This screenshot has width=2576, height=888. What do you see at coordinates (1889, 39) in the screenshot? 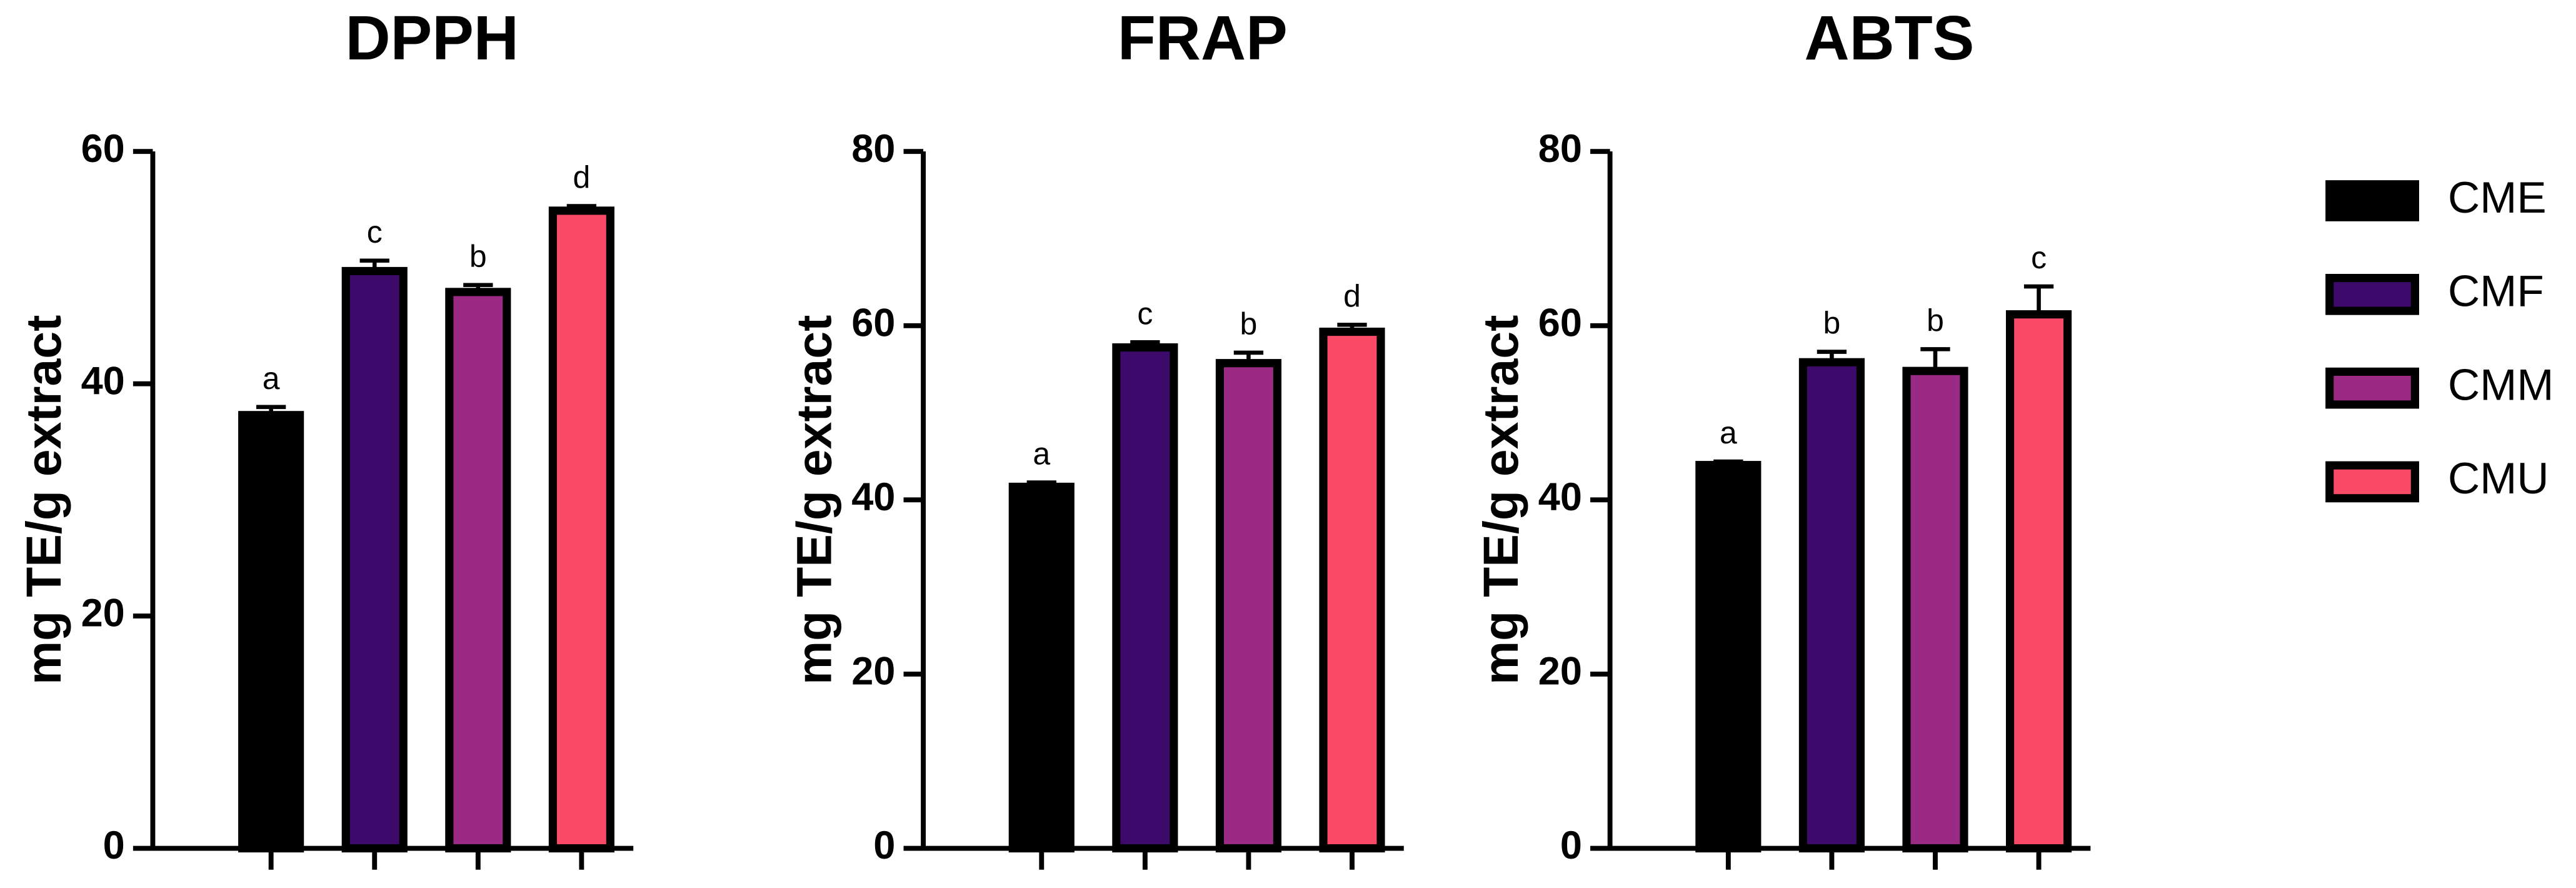
I see `chart-title: ABTS` at bounding box center [1889, 39].